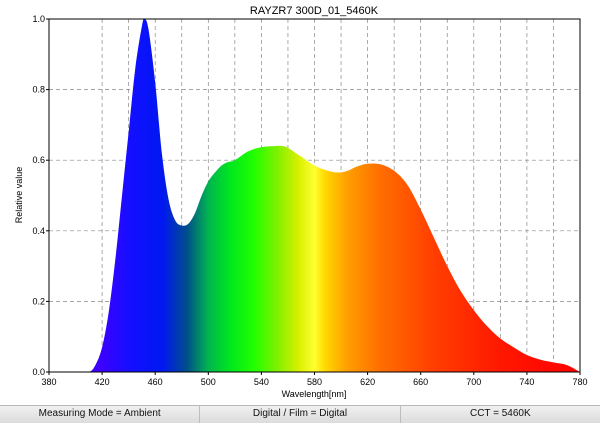 This screenshot has width=600, height=423. Describe the element at coordinates (499, 414) in the screenshot. I see `cct-status: CCT = 5460K` at that location.